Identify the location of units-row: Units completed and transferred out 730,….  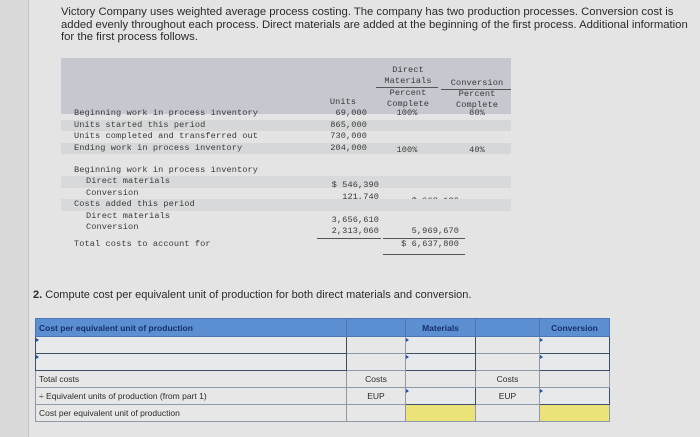
(286, 137).